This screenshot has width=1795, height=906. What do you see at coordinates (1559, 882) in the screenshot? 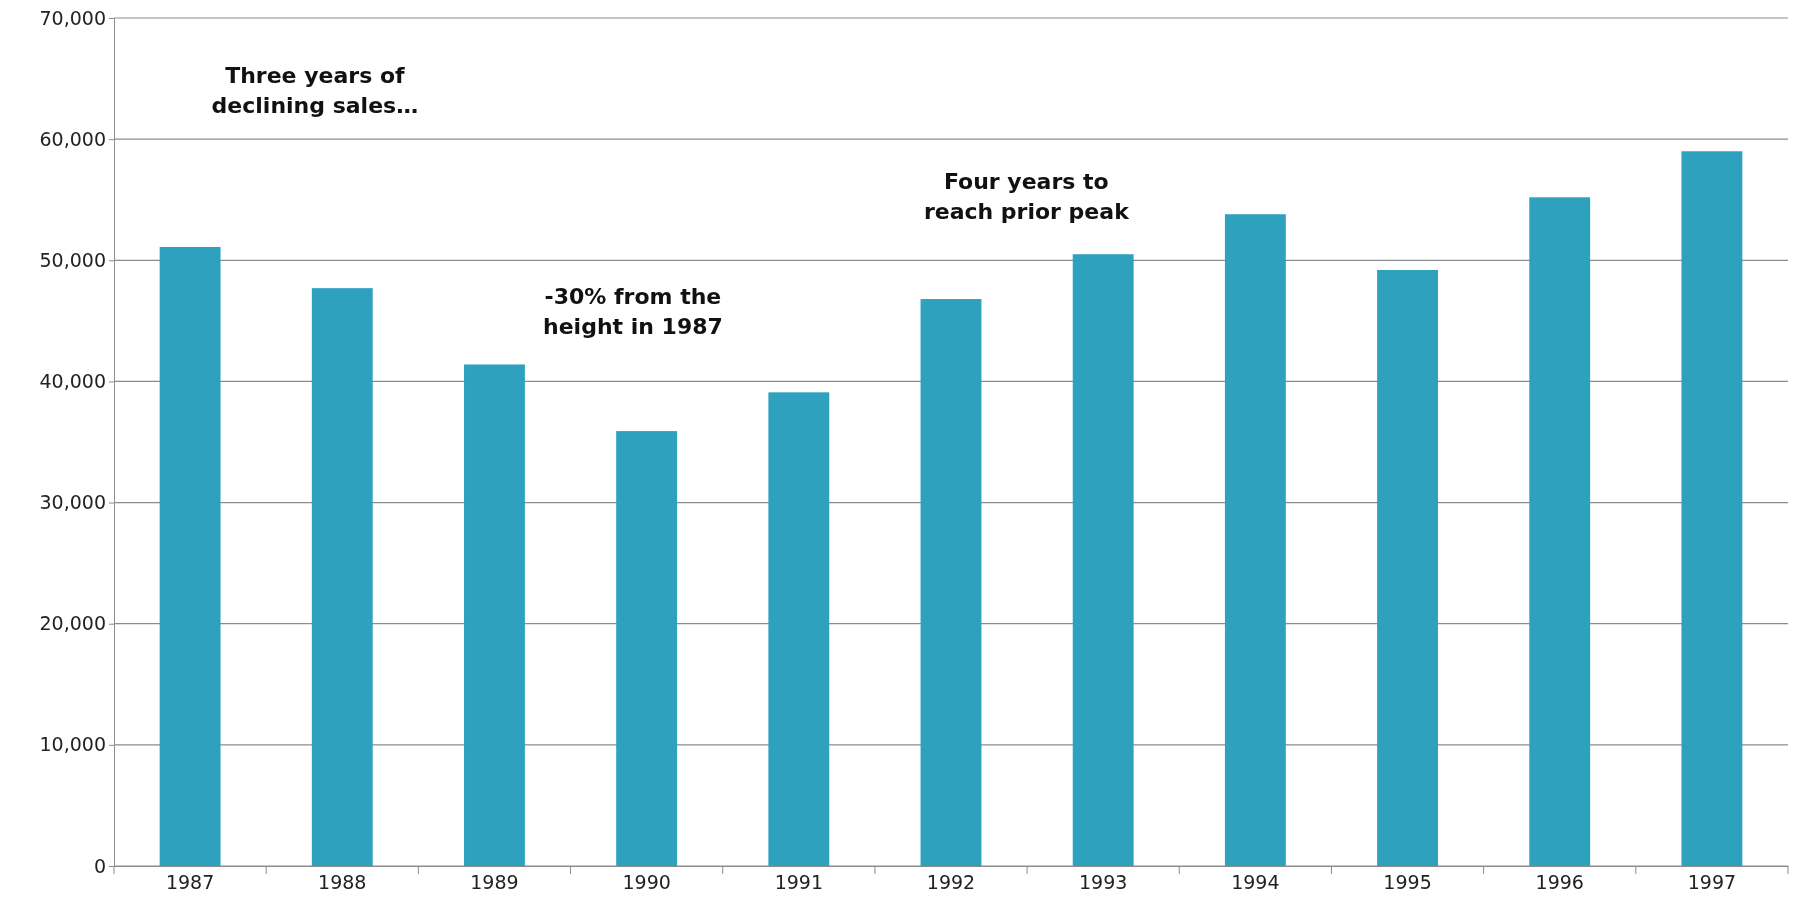
I see `x-tick-label: 1996` at bounding box center [1559, 882].